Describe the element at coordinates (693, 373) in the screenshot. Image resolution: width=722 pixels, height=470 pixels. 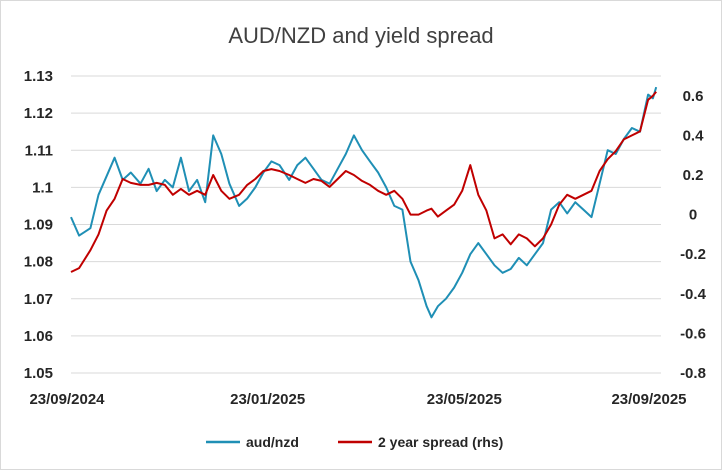
I see `right-tick-label: -0.8` at that location.